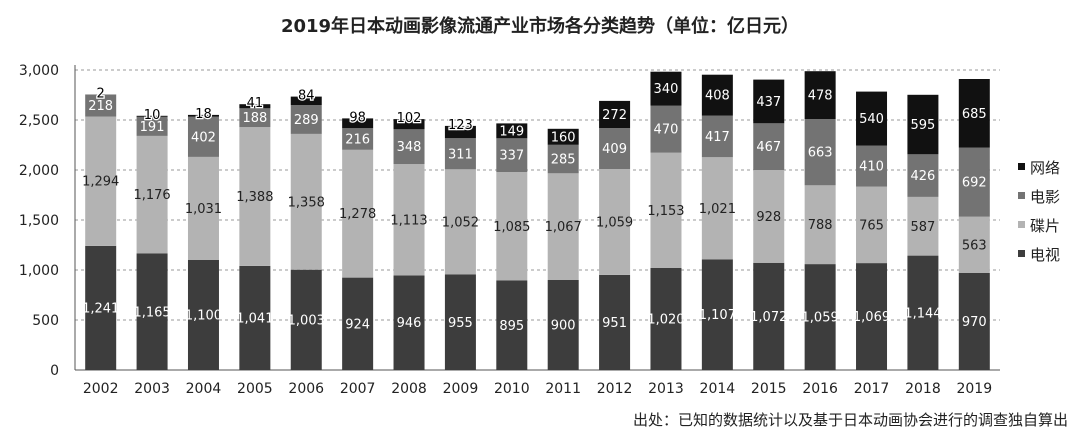 The height and width of the screenshot is (438, 1080). What do you see at coordinates (615, 389) in the screenshot?
I see `x-tick-label: 2012` at bounding box center [615, 389].